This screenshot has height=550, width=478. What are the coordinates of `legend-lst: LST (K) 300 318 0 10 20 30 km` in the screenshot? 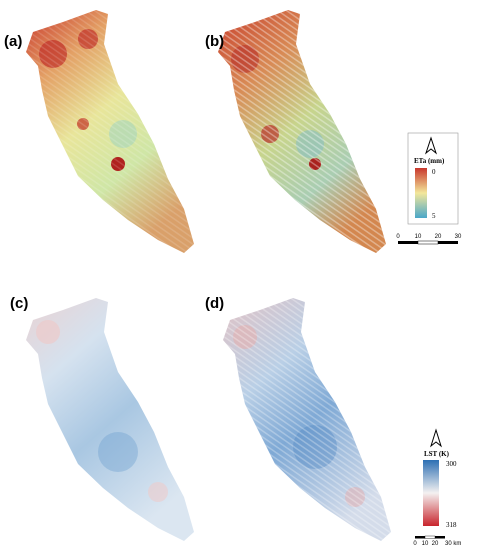 It's located at (437, 487).